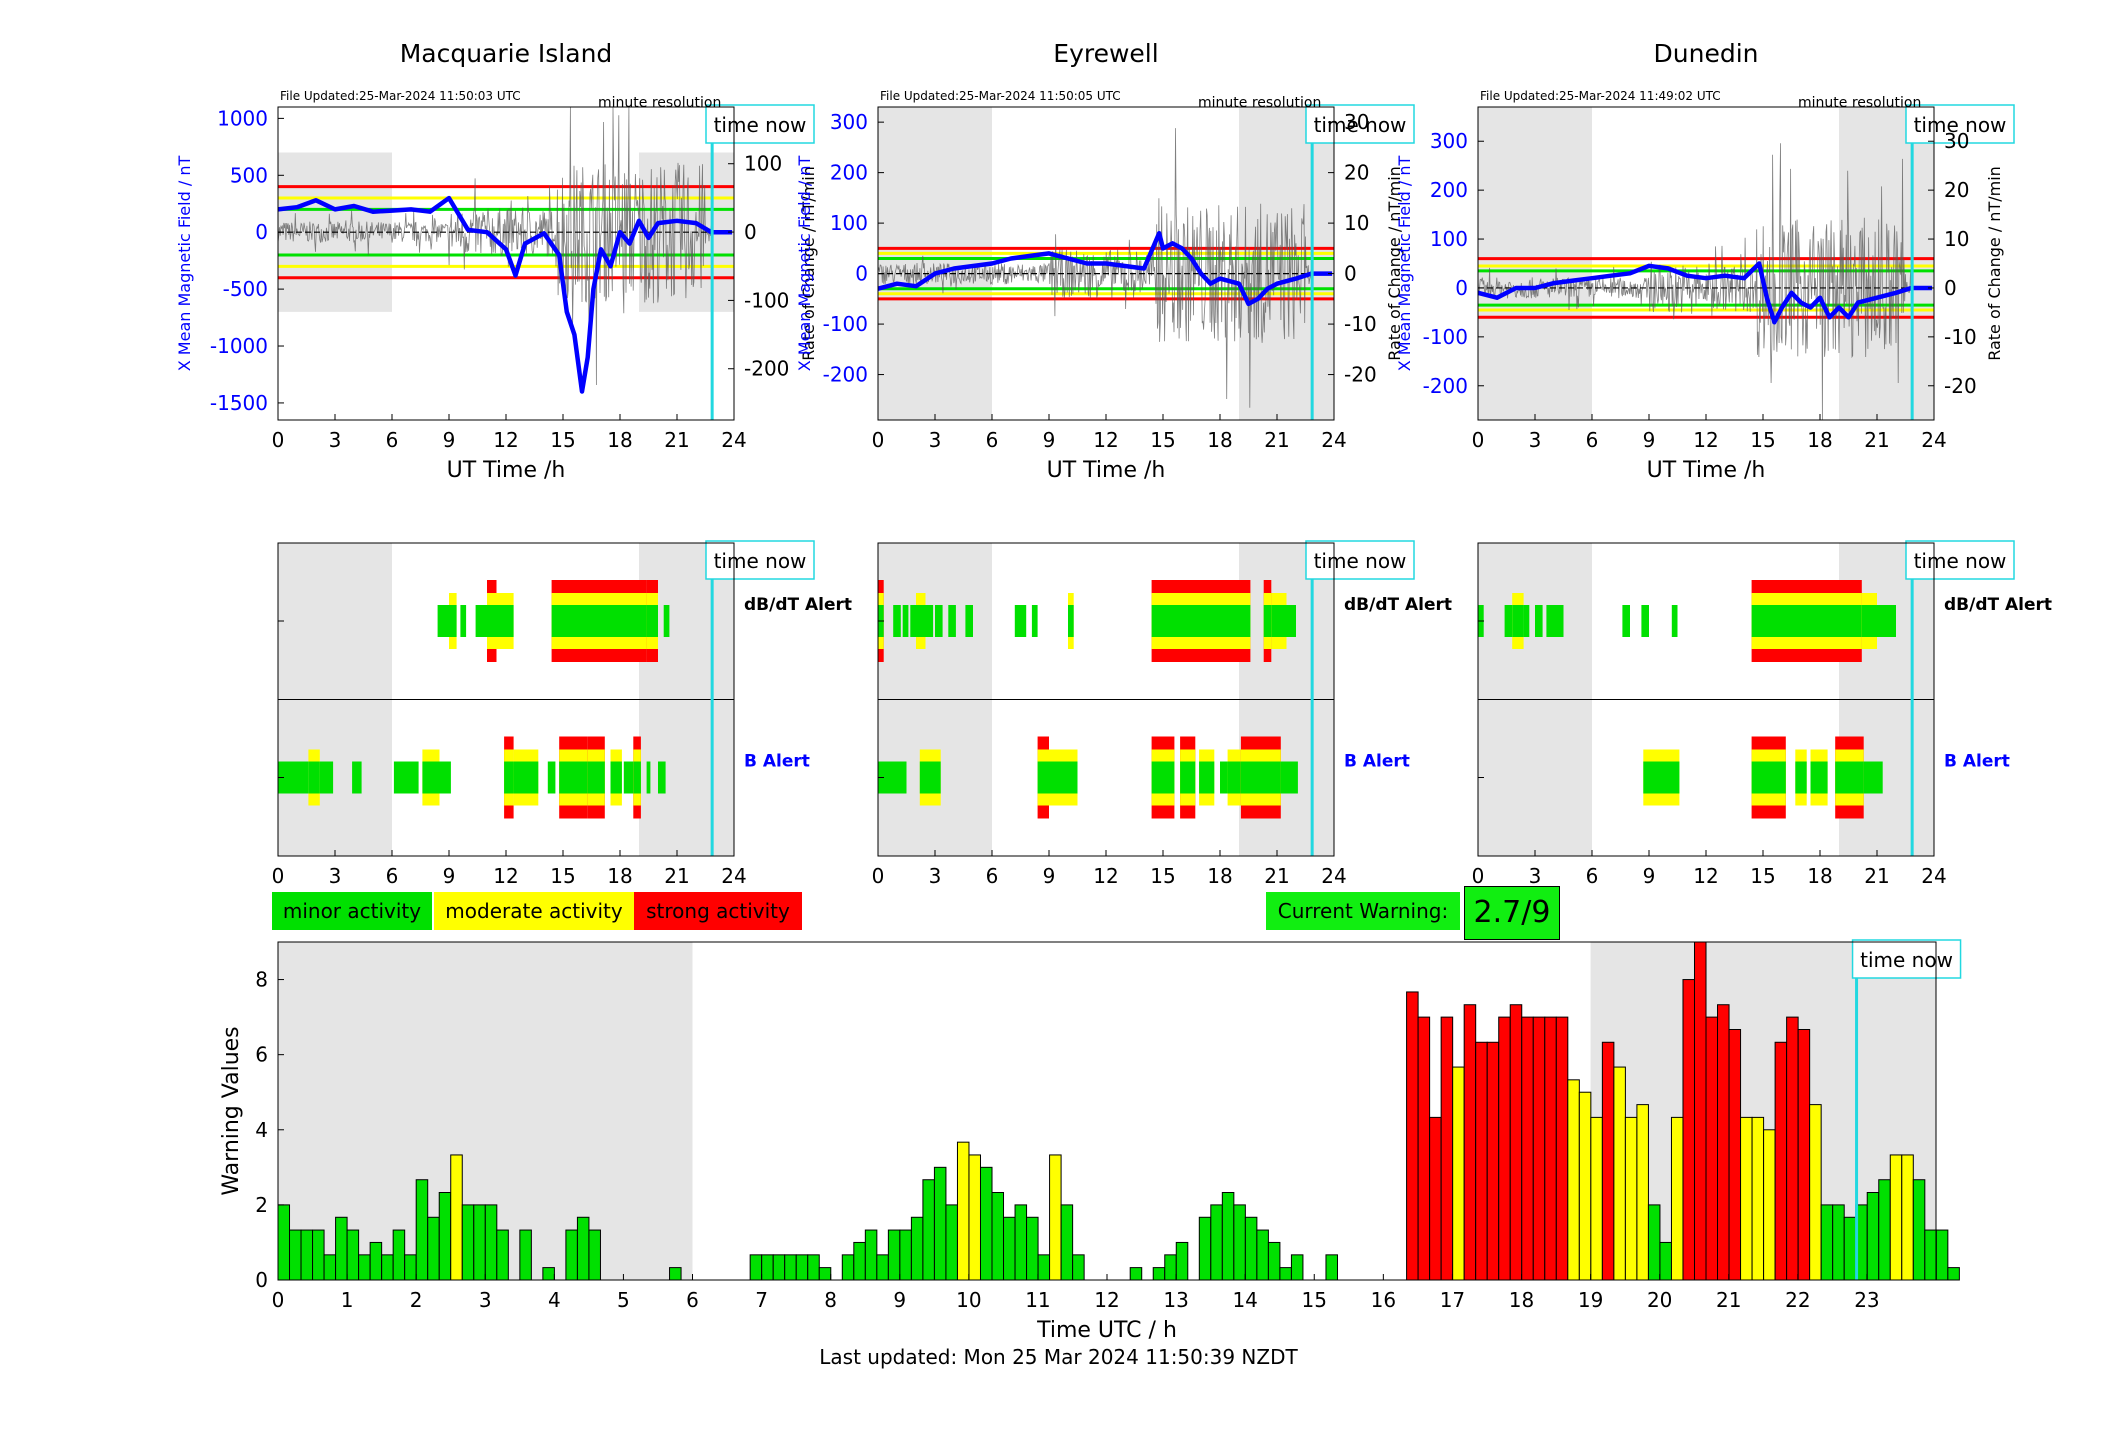 This screenshot has height=1437, width=2117. I want to click on current-warning-number: 2.7/9, so click(1512, 912).